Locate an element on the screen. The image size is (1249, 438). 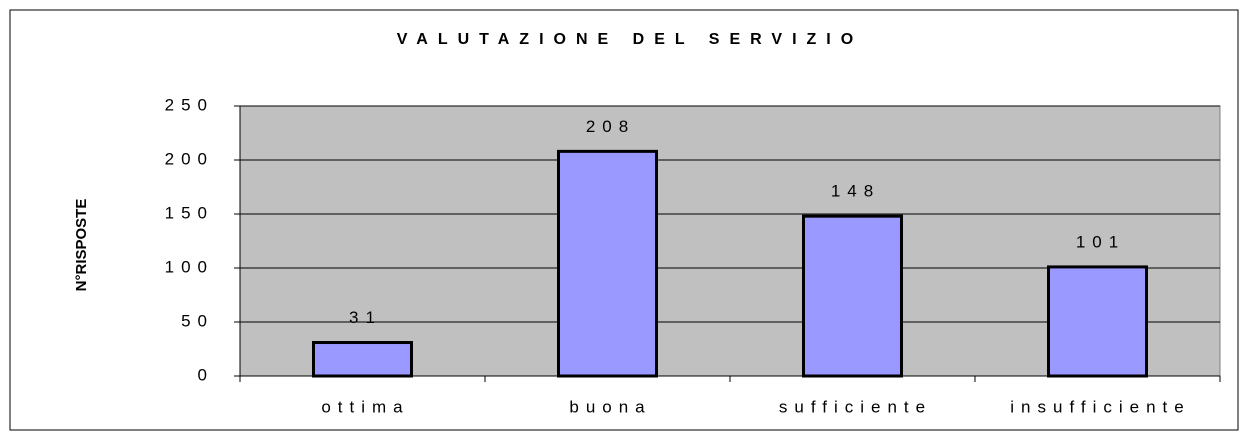
y-tick-label: 50 is located at coordinates (197, 320).